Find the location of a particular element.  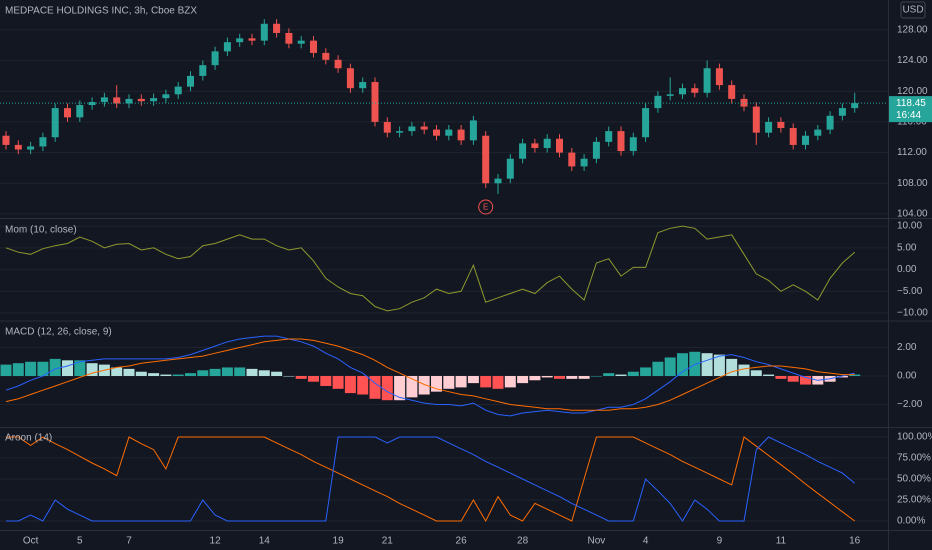

countdown: 16:44 is located at coordinates (908, 115).